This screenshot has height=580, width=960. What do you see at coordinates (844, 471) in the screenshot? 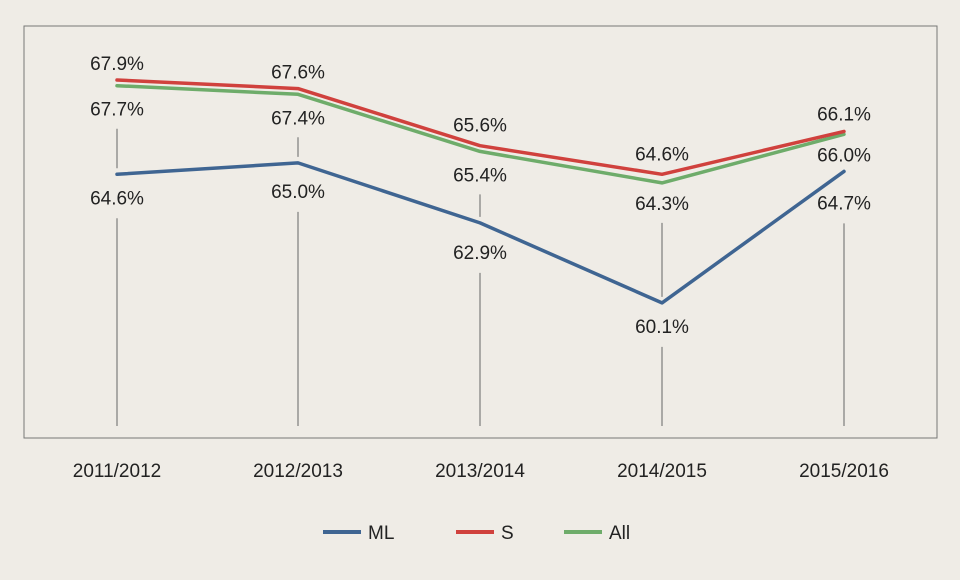
I see `x-tick-label: 2015/2016` at bounding box center [844, 471].